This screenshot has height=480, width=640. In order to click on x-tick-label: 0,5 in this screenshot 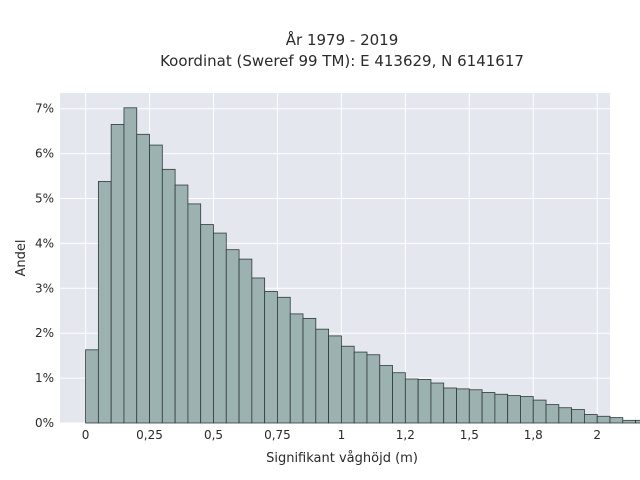, I will do `click(213, 435)`.